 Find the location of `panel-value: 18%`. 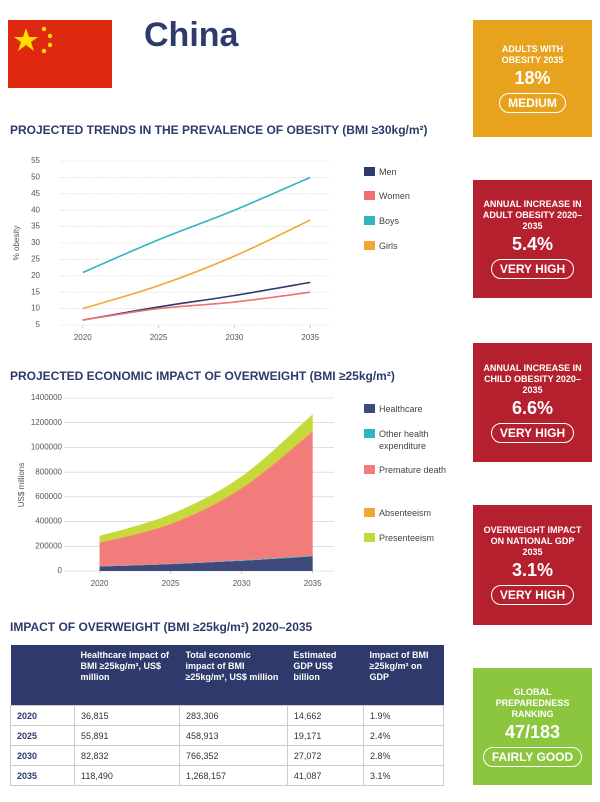

panel-value: 18% is located at coordinates (532, 78).